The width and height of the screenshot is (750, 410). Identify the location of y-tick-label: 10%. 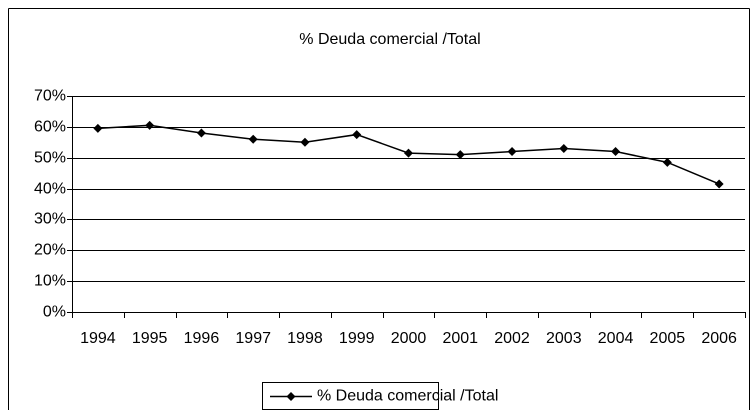
(50, 281).